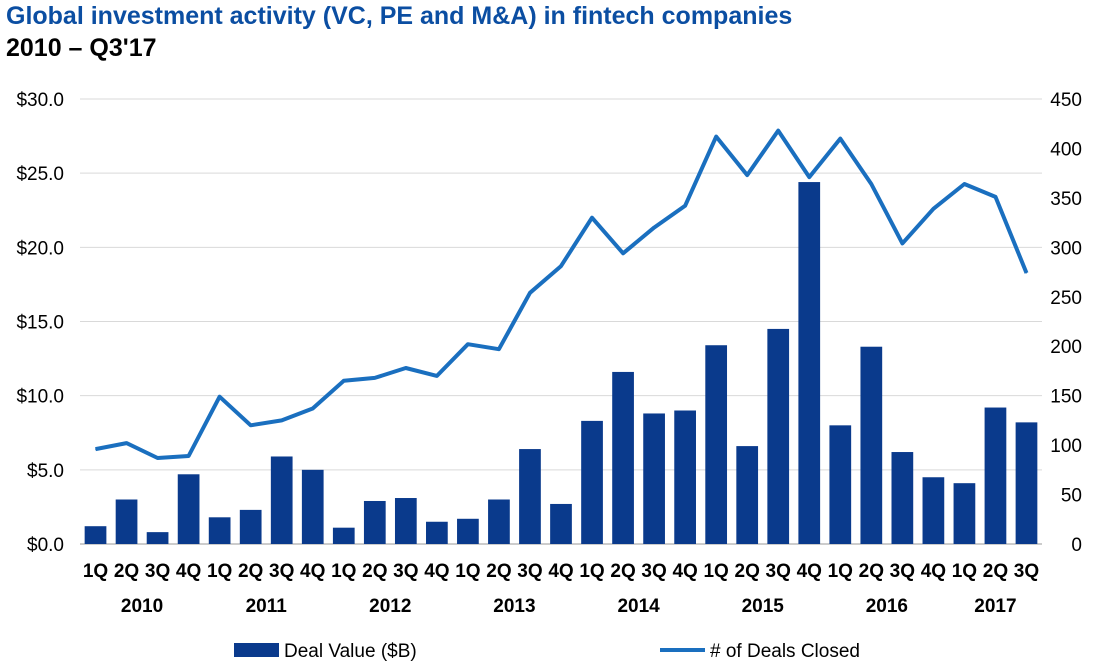  What do you see at coordinates (1066, 298) in the screenshot?
I see `right-tick-label: 250` at bounding box center [1066, 298].